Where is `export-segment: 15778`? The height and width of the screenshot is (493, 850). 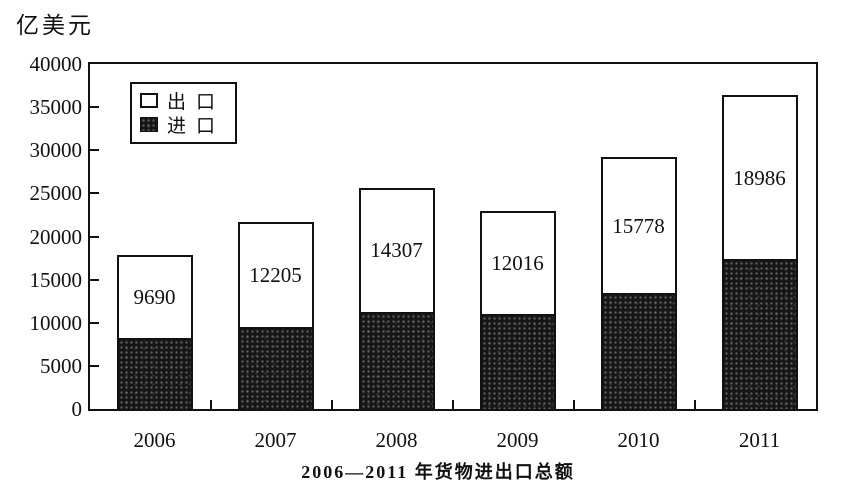
export-segment: 15778 is located at coordinates (638, 226).